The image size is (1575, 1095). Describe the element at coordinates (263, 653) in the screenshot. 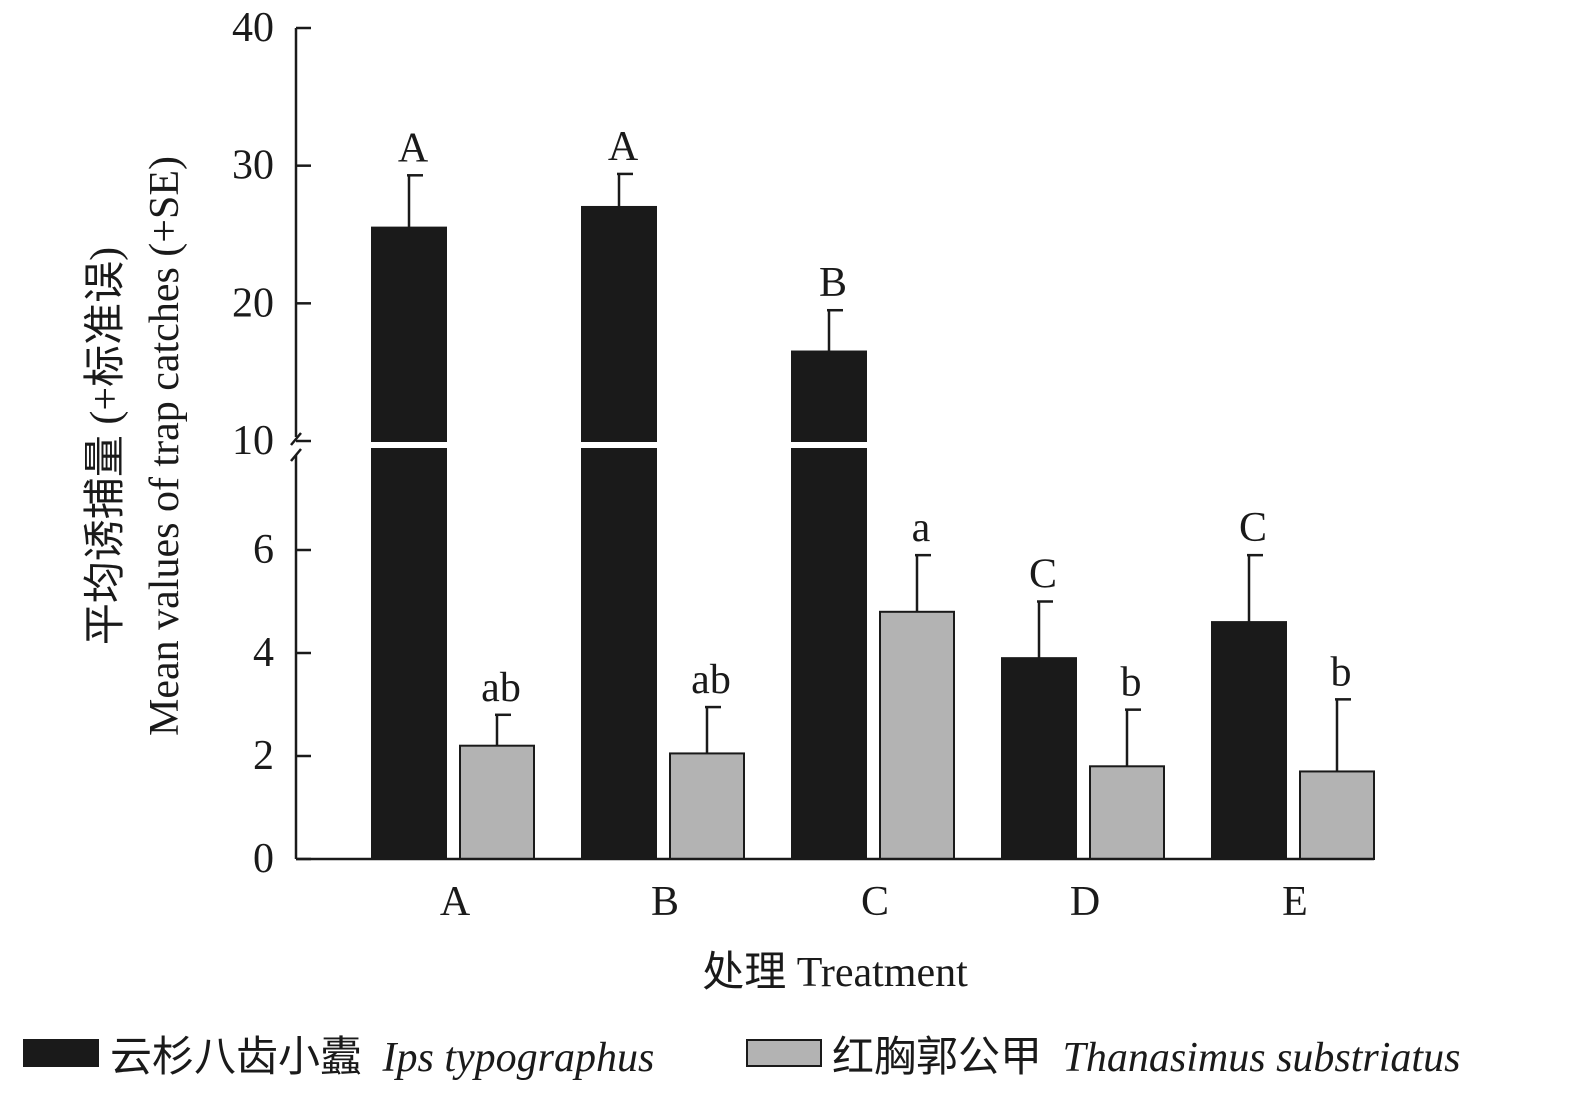

I see `y-tick-label: 4` at that location.